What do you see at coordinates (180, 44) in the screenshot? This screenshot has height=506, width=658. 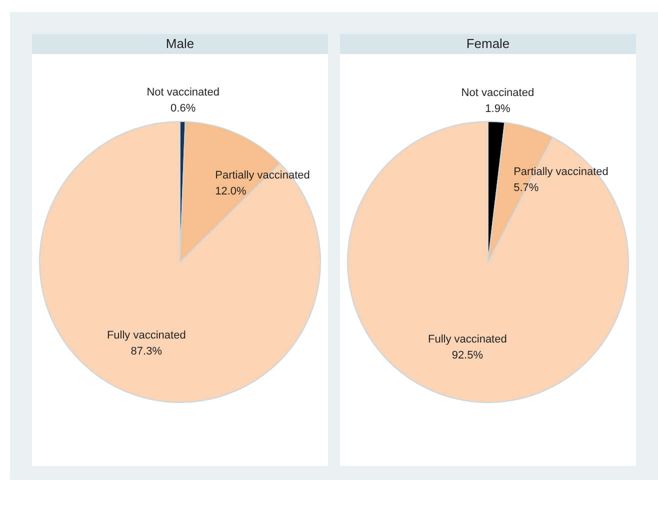 I see `chart-title: Male` at bounding box center [180, 44].